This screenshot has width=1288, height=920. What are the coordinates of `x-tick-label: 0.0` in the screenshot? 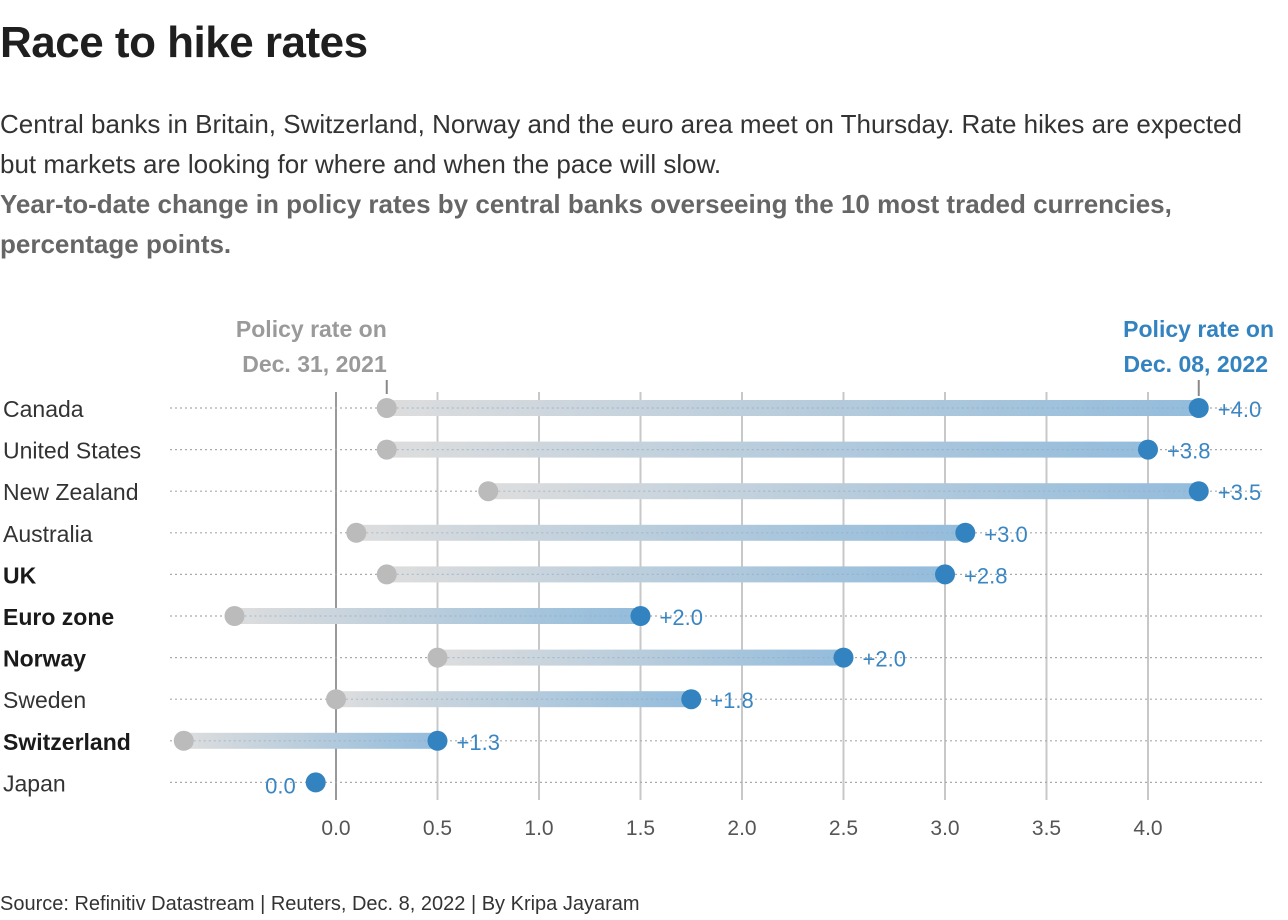 It's located at (335, 828).